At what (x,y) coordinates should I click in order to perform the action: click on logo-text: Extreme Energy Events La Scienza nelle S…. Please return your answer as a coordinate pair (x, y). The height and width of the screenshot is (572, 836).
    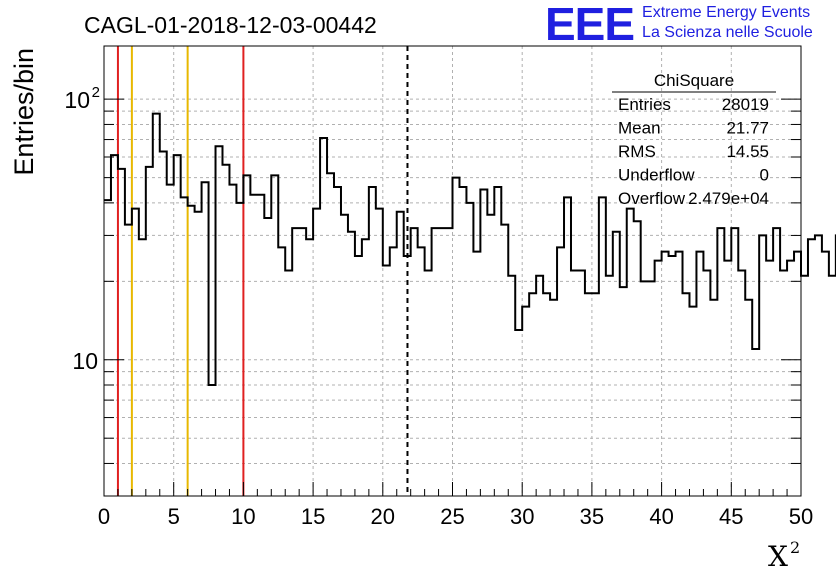
    Looking at the image, I should click on (727, 23).